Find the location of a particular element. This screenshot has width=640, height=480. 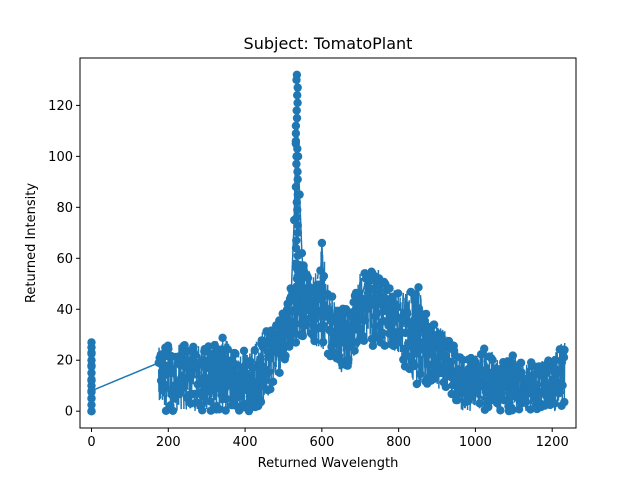

x-axis-title: Returned Wavelength is located at coordinates (328, 463).